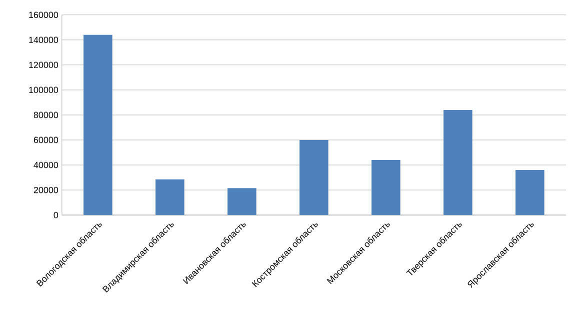  I want to click on y-tick-label: 20000, so click(46, 190).